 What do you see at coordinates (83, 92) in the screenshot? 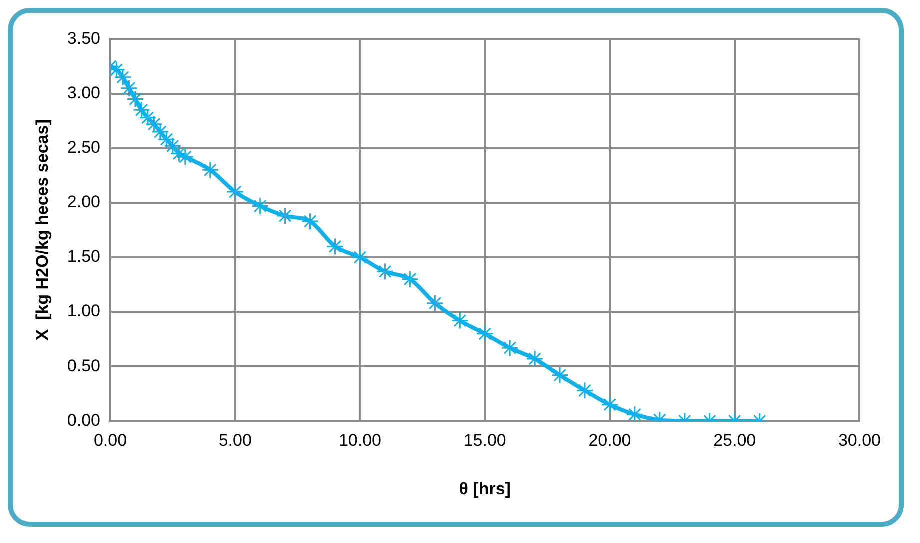
I see `y-tick-label: 3.00` at bounding box center [83, 92].